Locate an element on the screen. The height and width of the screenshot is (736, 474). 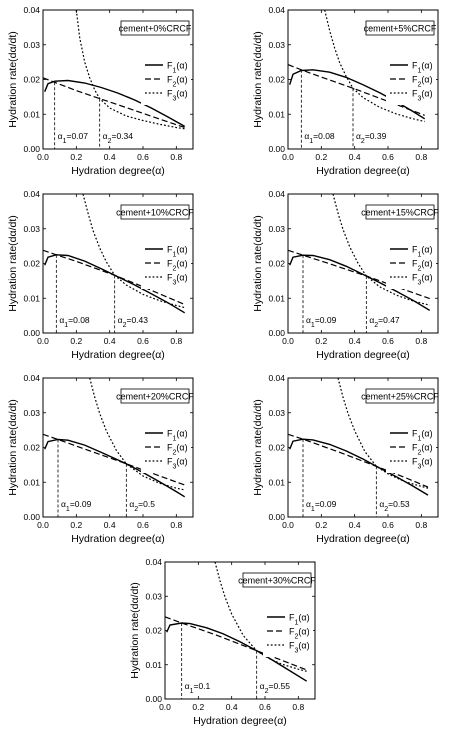
alpha-annotation-2: α2=0.47 is located at coordinates (384, 322).